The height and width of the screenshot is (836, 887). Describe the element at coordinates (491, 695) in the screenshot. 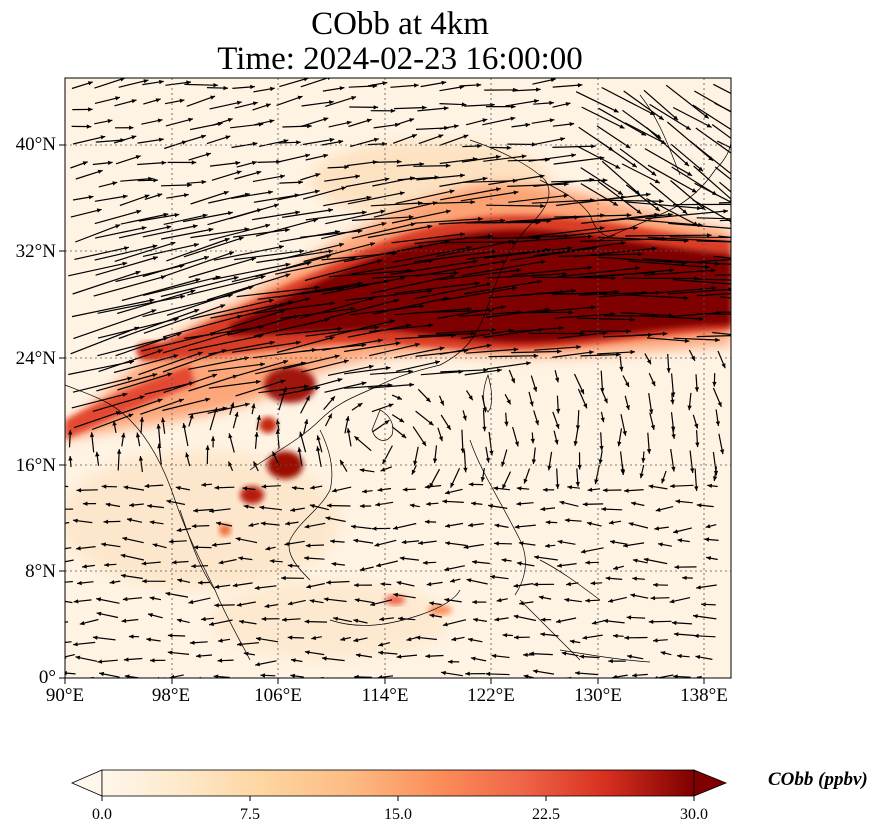

I see `lon-tick-label: 122°E` at that location.